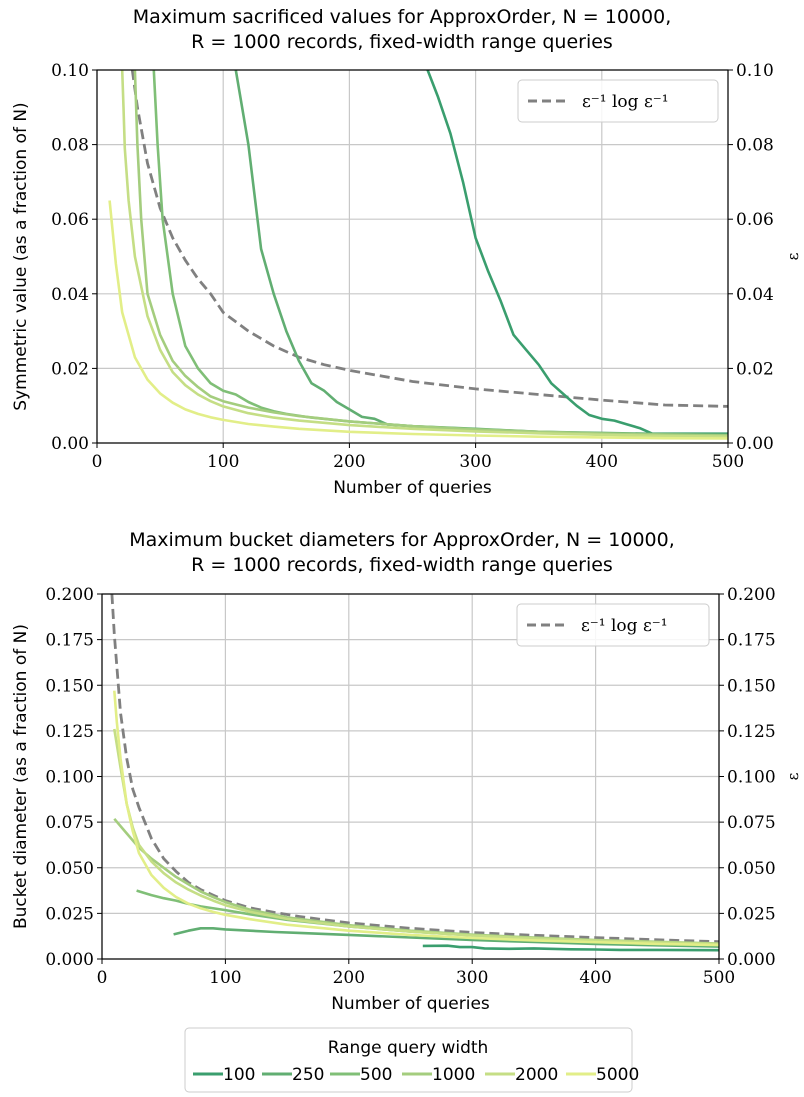  What do you see at coordinates (74, 257) in the screenshot?
I see `y-ticks: 0.00 0.02 0.04 0.06 0.08 0.10` at bounding box center [74, 257].